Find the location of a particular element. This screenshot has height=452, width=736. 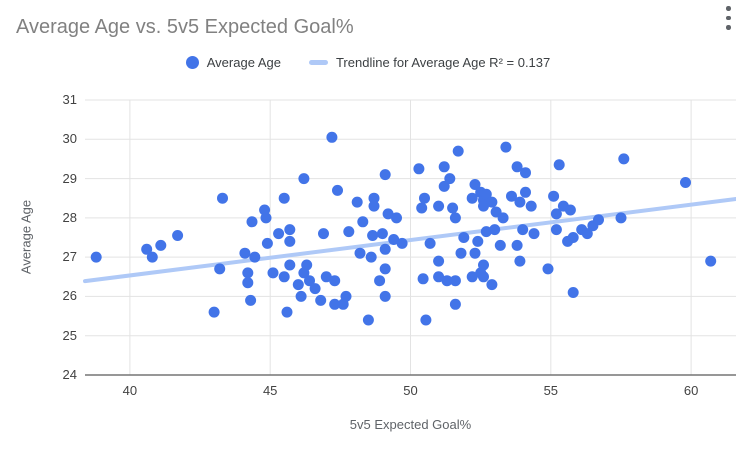

legend-item-trendline: Trendline for Average Age R² = 0.137 is located at coordinates (429, 62).